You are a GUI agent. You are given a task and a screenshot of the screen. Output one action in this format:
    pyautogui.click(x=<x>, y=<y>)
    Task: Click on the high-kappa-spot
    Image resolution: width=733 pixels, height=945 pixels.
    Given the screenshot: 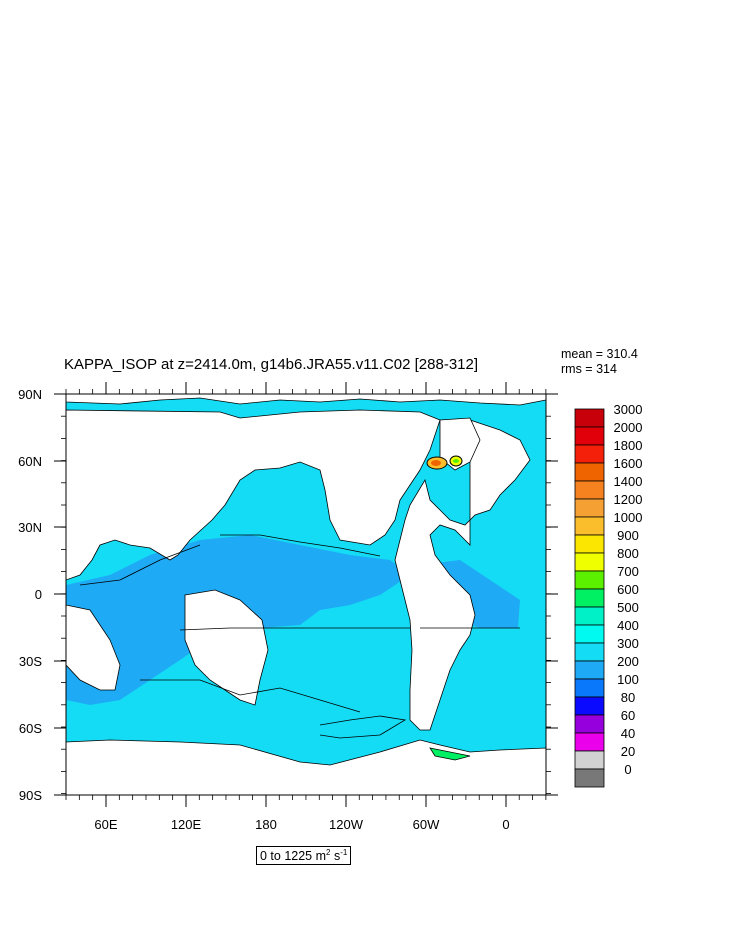 What is the action you would take?
    pyautogui.click(x=444, y=462)
    